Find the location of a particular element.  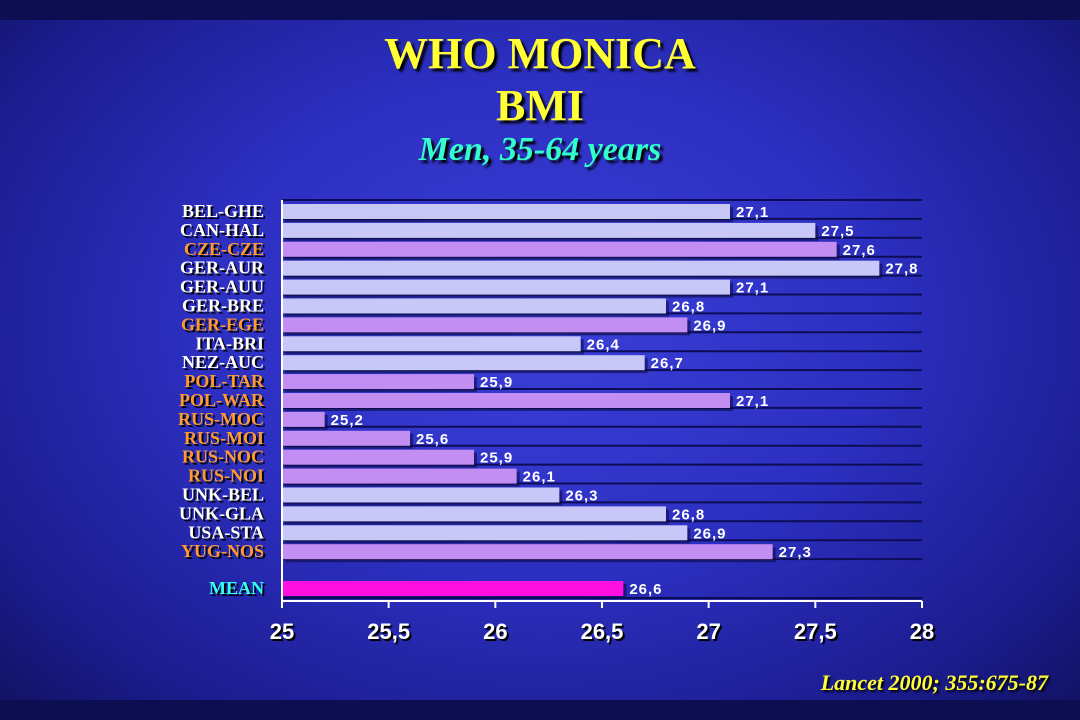

x-tick-label-shadow: 26 is located at coordinates (497, 633).